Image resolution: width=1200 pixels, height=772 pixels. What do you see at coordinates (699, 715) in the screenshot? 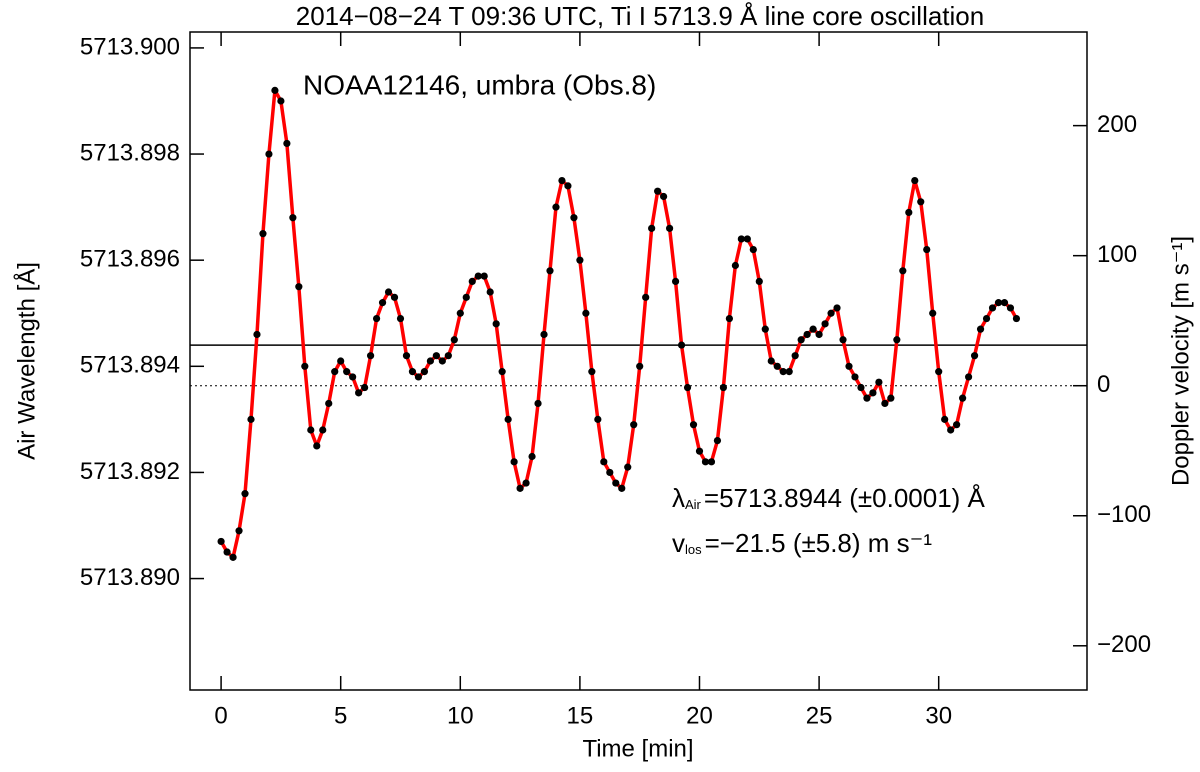
I see `x-tick-label: 20` at bounding box center [699, 715].